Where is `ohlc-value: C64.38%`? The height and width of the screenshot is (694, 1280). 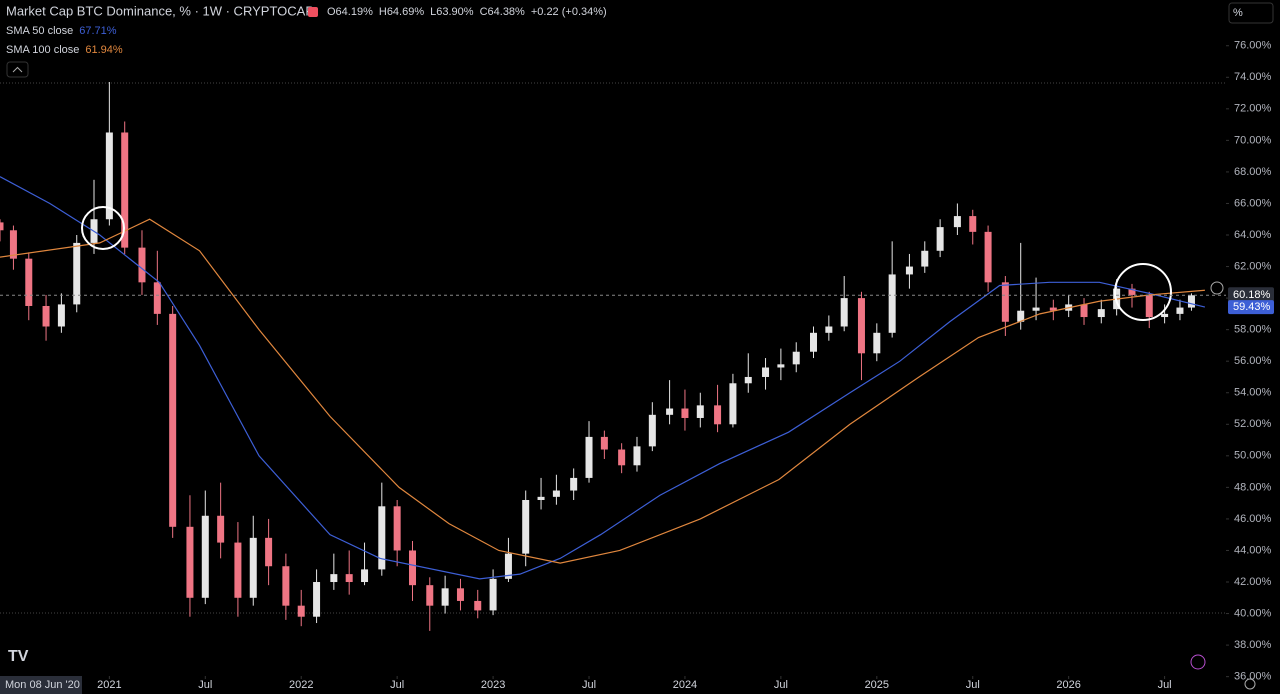
ohlc-value: C64.38% is located at coordinates (502, 12).